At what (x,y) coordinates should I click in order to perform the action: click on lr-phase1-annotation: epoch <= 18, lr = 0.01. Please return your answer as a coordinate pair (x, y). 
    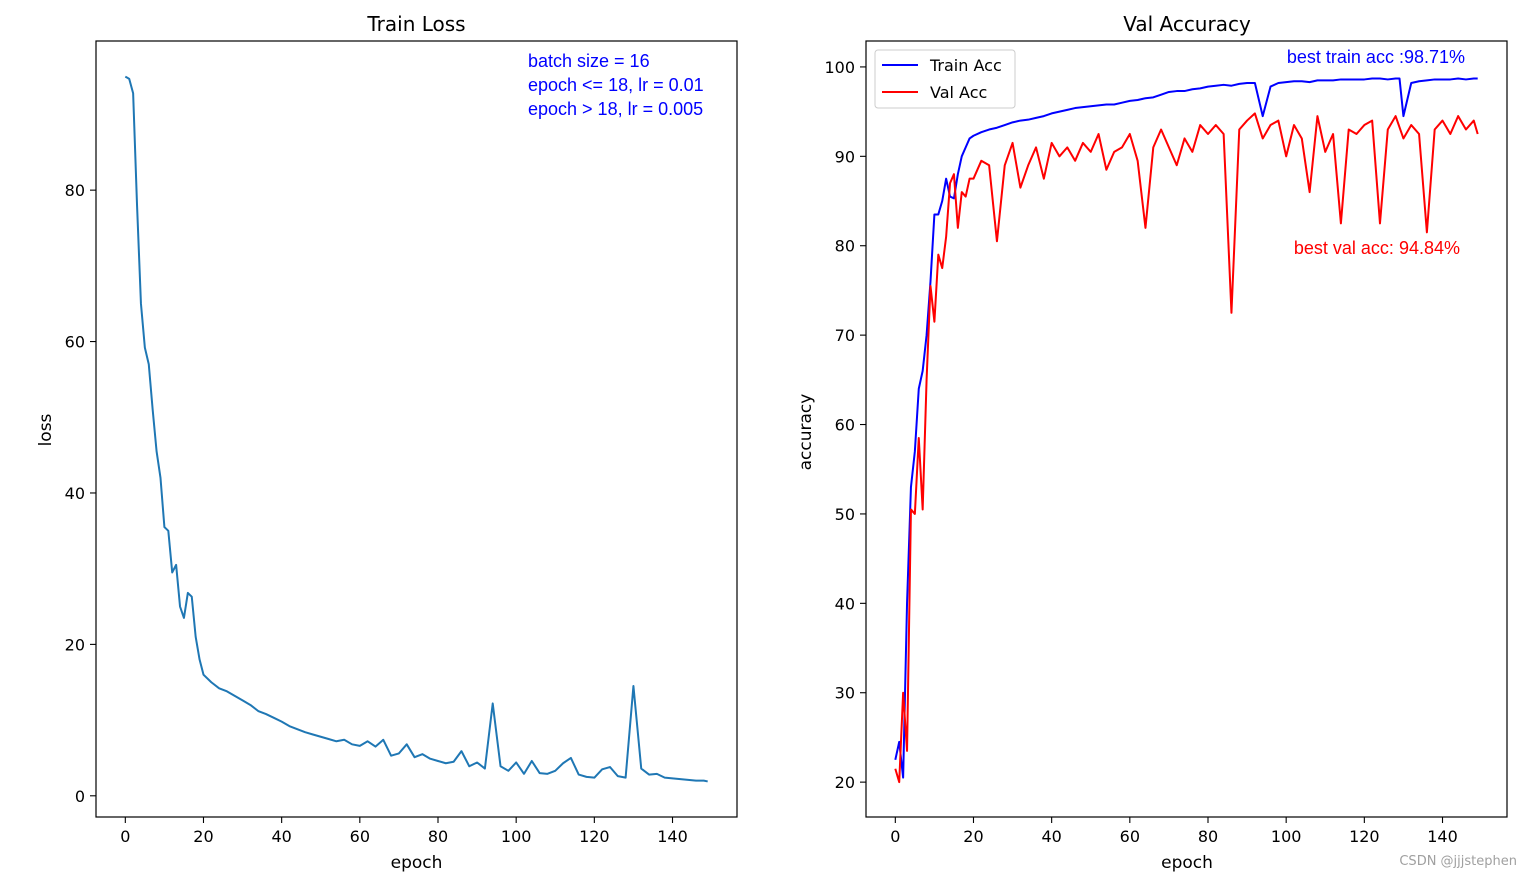
    Looking at the image, I should click on (616, 85).